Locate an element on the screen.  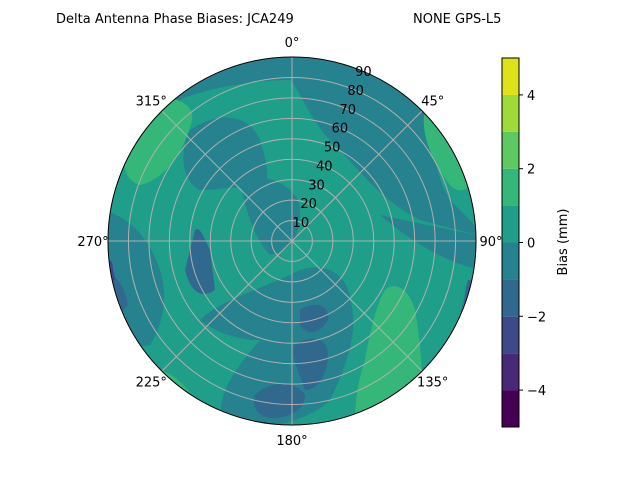
r-tick-label: 40 is located at coordinates (324, 166).